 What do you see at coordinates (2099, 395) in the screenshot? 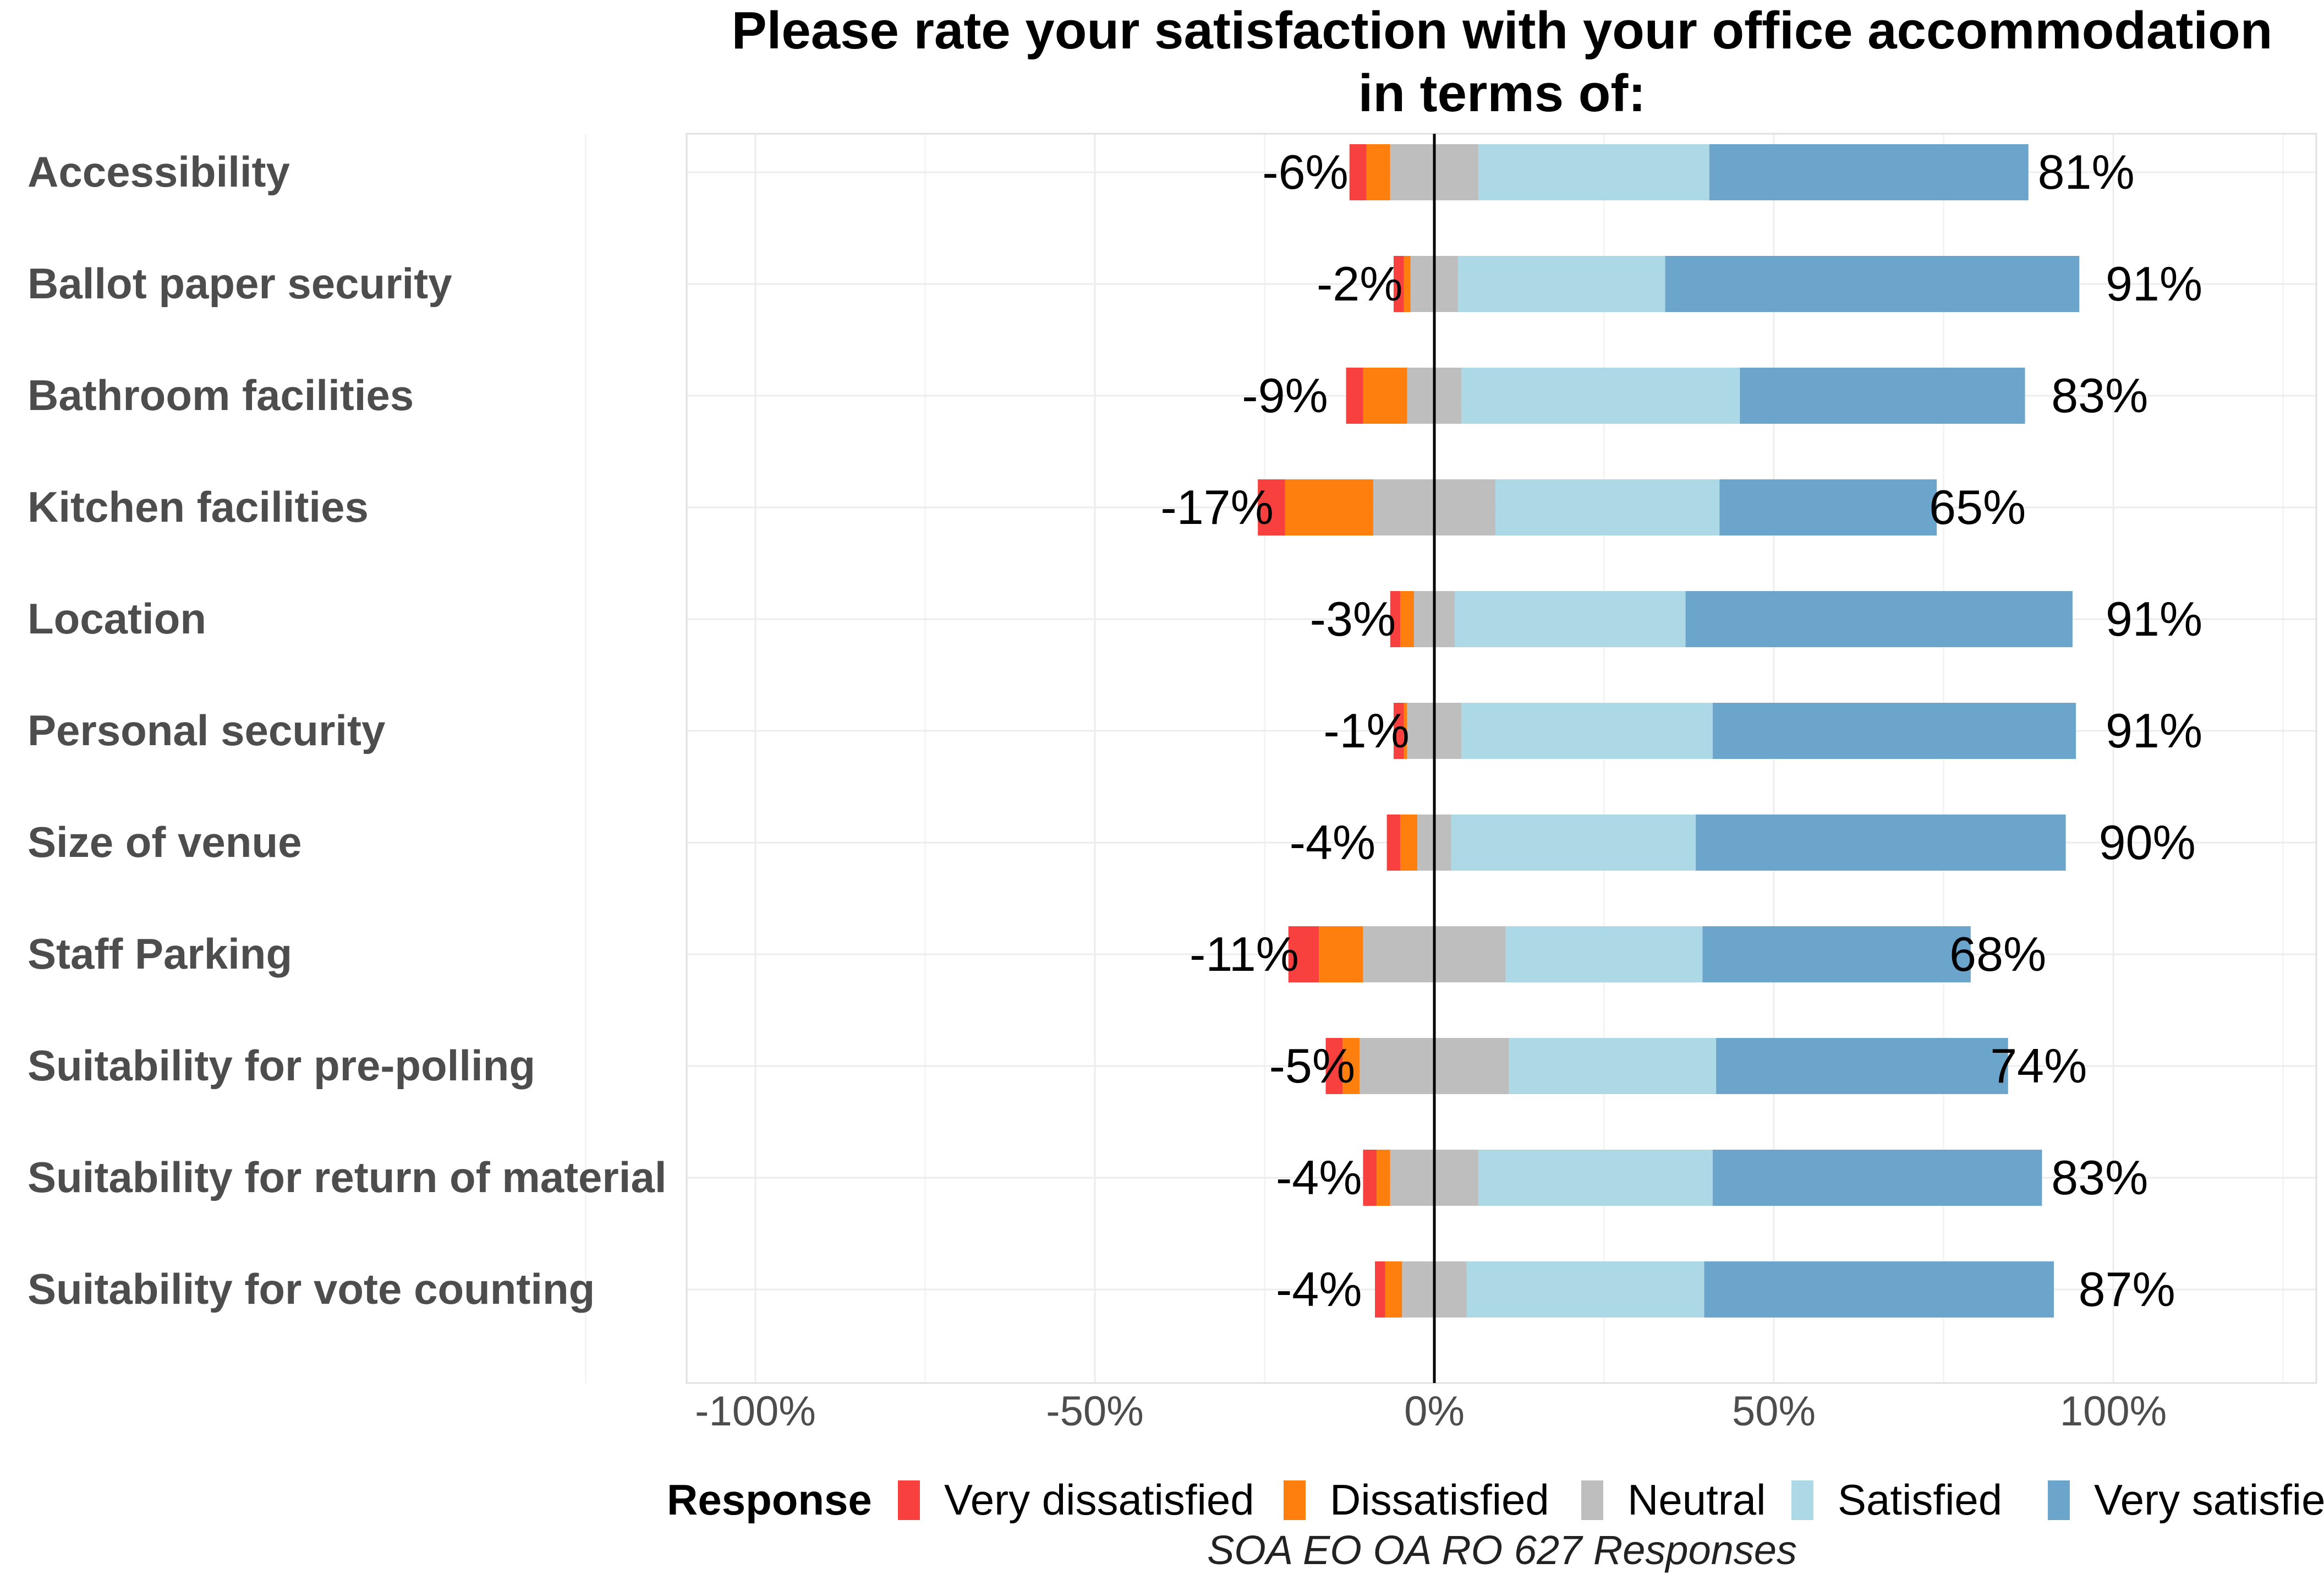
I see `data-label-satisfied: 83%` at bounding box center [2099, 395].